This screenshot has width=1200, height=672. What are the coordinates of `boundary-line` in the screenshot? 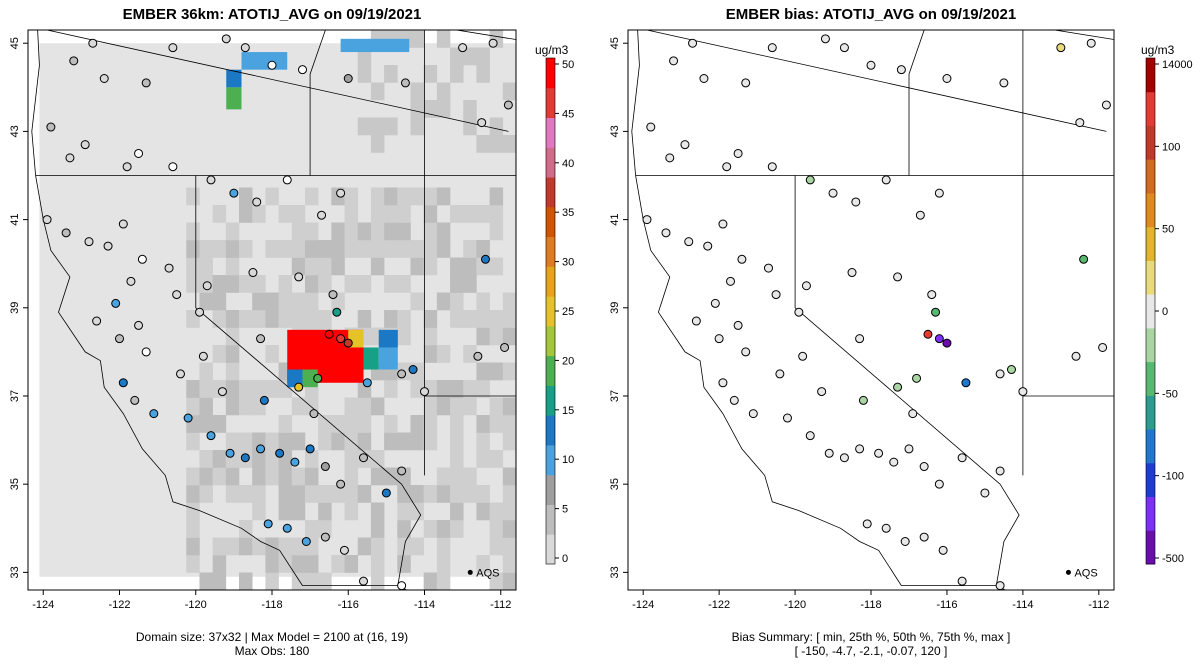 It's located at (484, 35).